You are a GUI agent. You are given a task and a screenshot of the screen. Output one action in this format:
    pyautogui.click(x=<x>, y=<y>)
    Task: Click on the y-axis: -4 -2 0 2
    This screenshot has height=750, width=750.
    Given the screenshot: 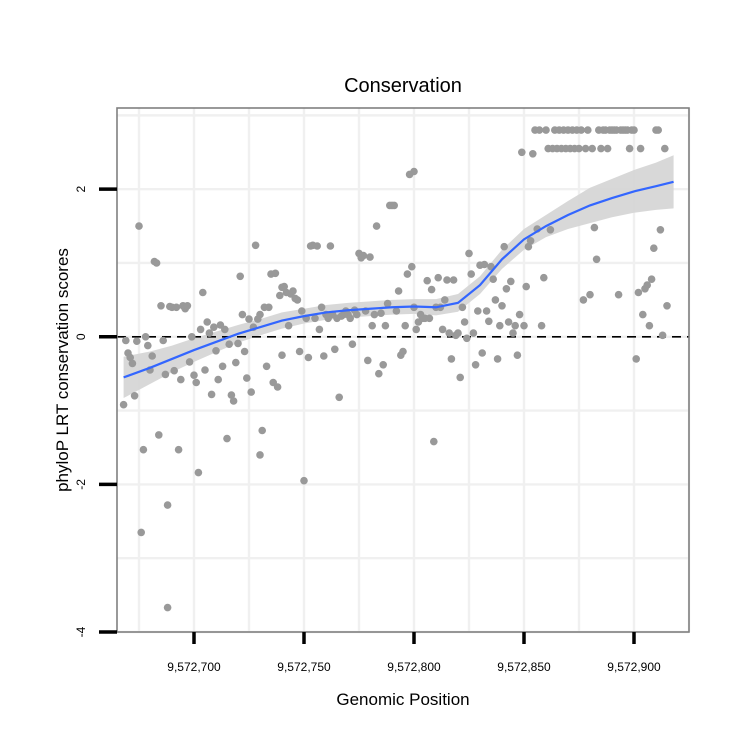 What is the action you would take?
    pyautogui.click(x=95, y=411)
    